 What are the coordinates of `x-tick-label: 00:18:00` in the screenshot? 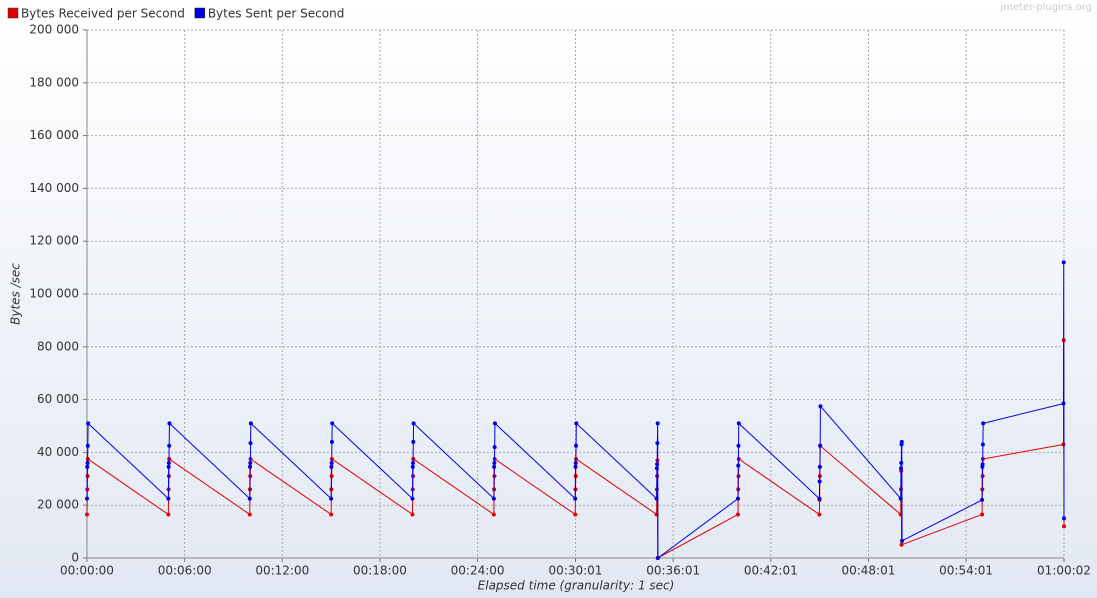 It's located at (380, 571).